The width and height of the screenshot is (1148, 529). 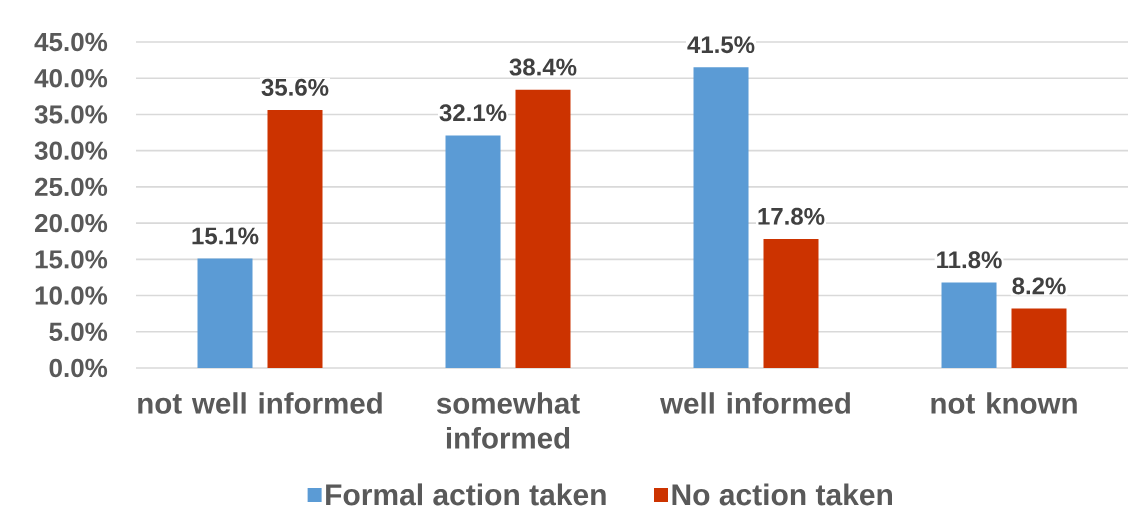 What do you see at coordinates (71, 295) in the screenshot?
I see `y-tick-label: 10.0%` at bounding box center [71, 295].